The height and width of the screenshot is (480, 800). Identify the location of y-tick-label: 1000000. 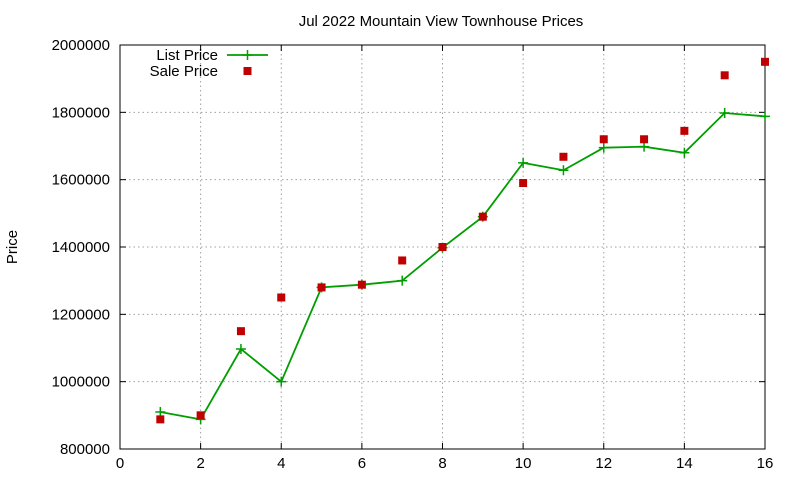
(81, 382).